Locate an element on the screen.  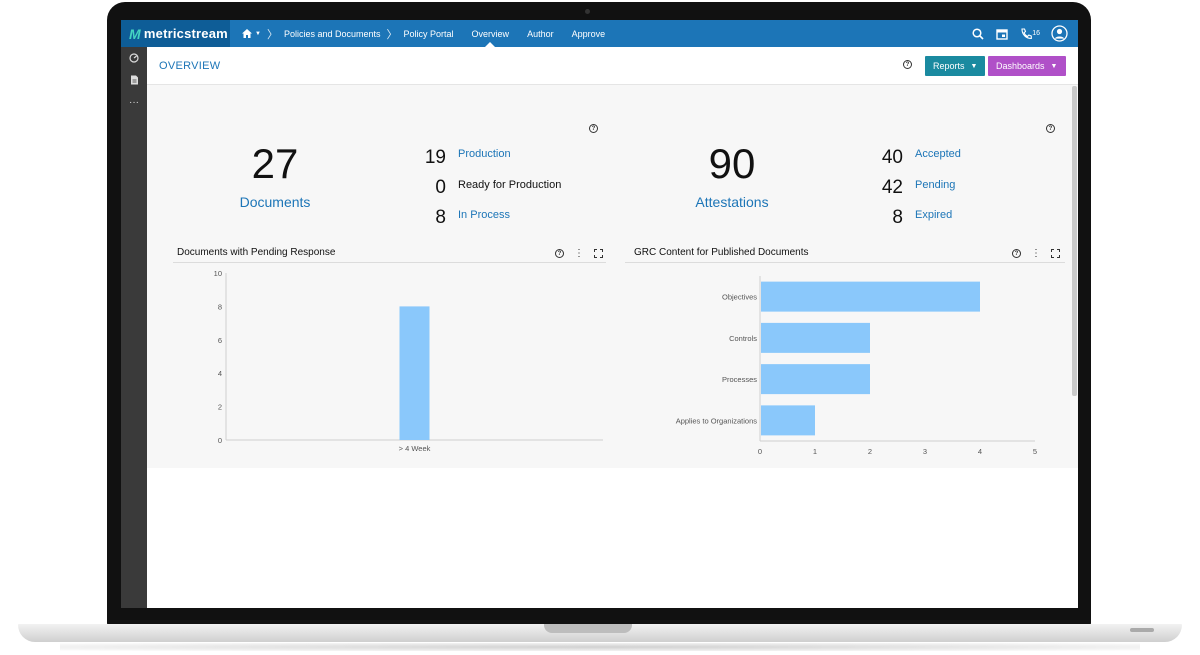
tab-author: Author is located at coordinates (540, 33).